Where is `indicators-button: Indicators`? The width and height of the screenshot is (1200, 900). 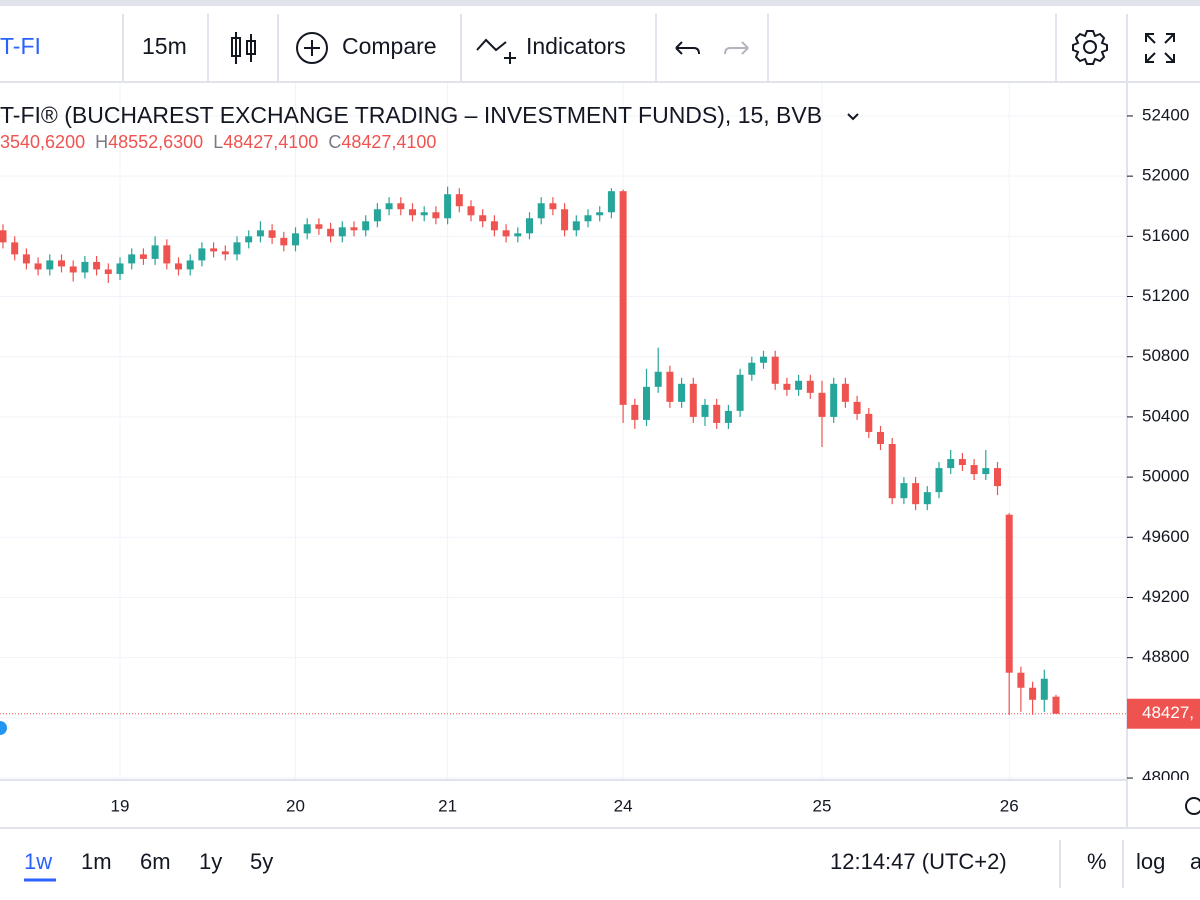
indicators-button: Indicators is located at coordinates (576, 46).